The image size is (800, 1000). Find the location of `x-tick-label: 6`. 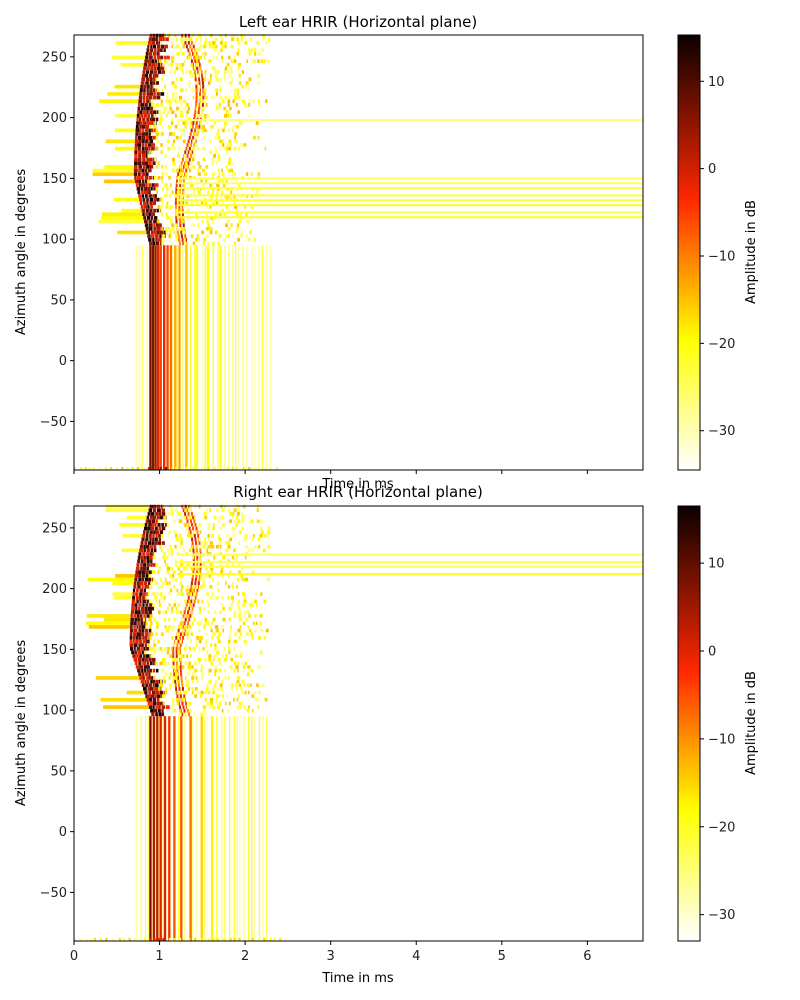

x-tick-label: 6 is located at coordinates (587, 956).